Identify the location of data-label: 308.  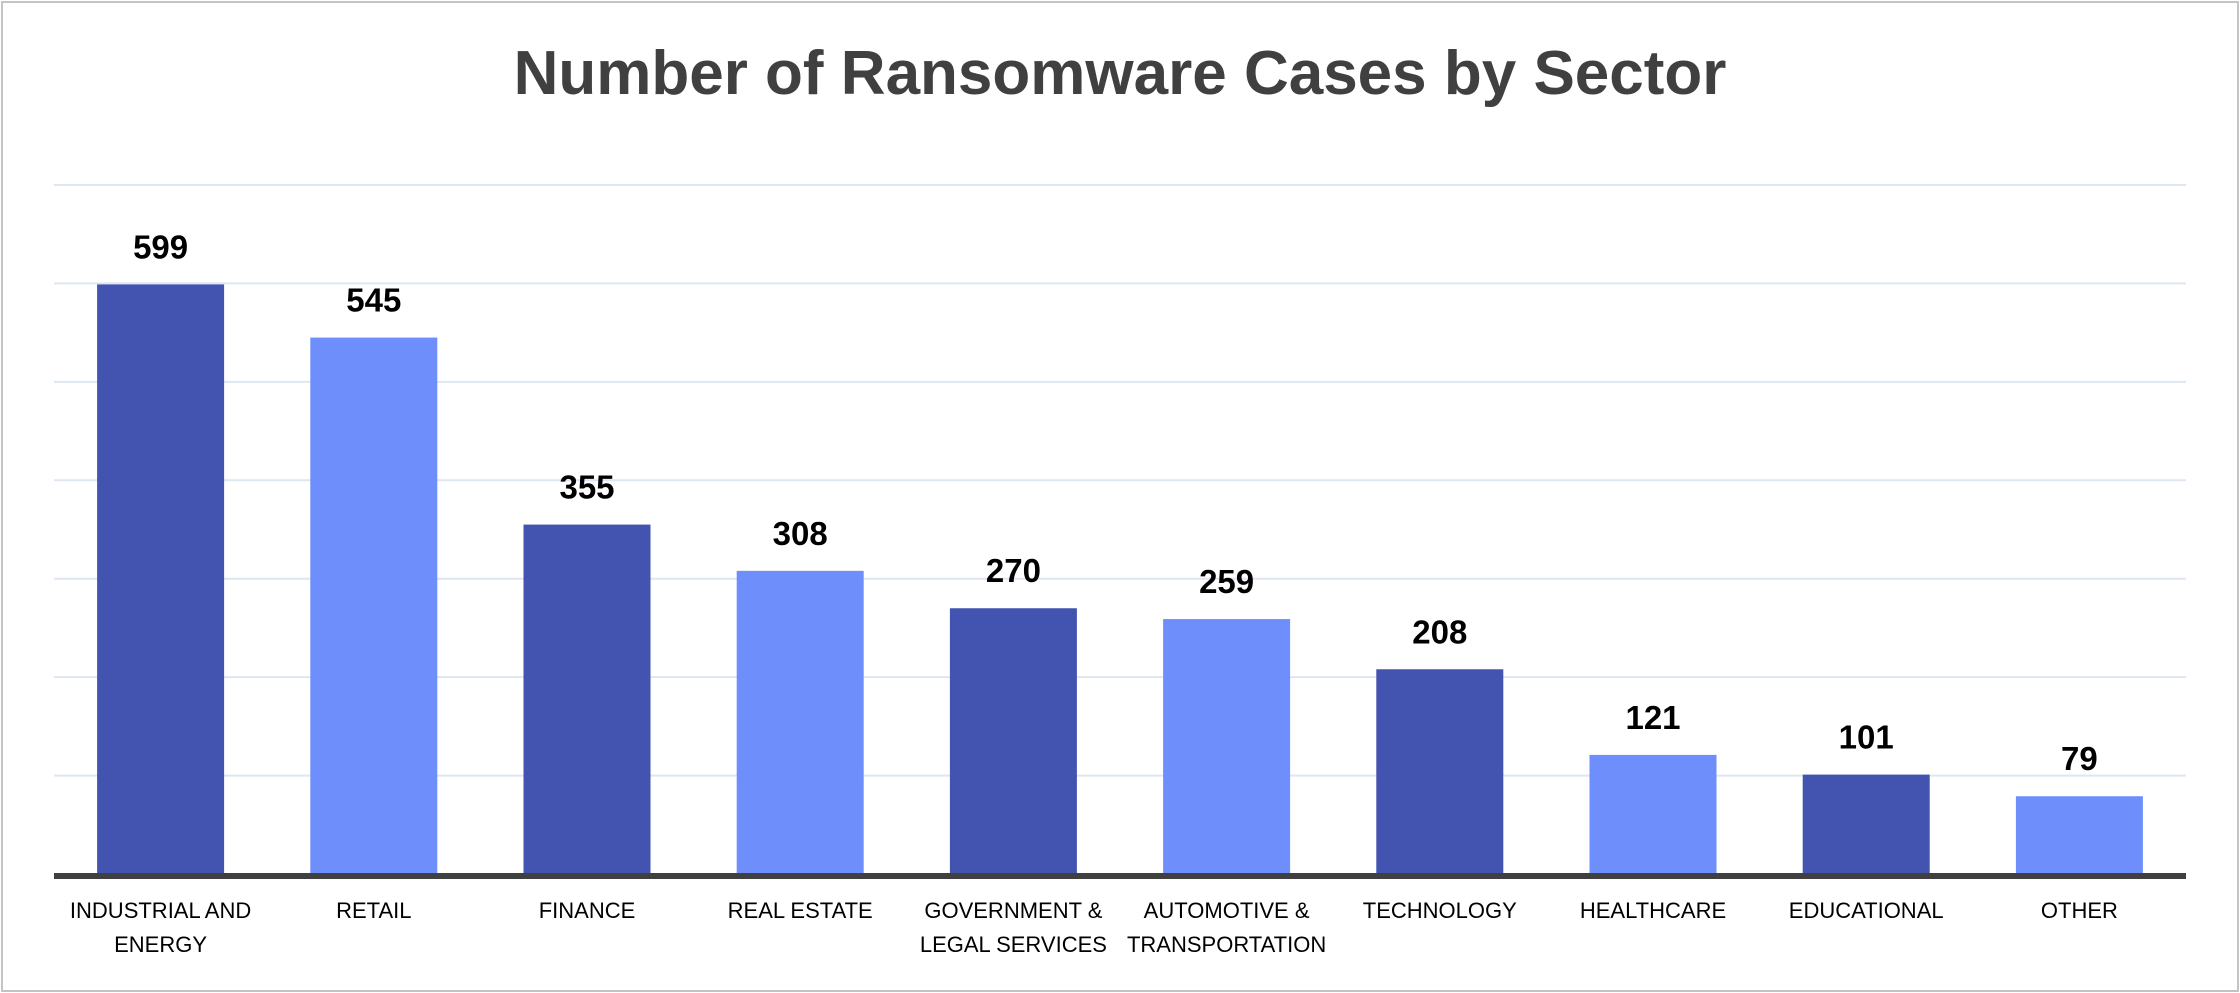
(800, 533).